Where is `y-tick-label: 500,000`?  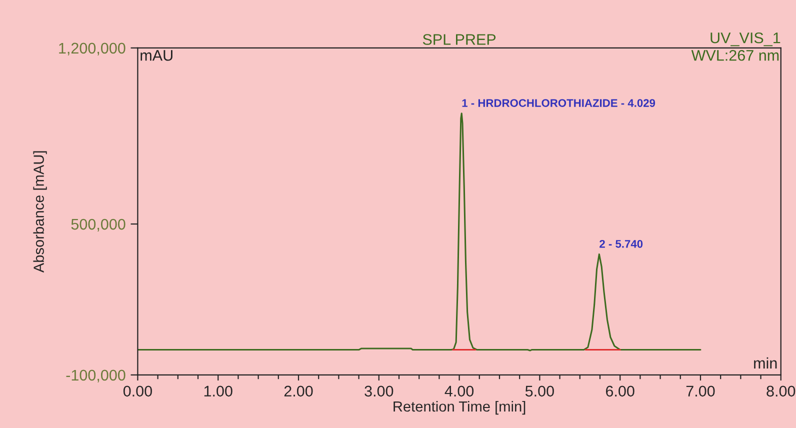
y-tick-label: 500,000 is located at coordinates (98, 225).